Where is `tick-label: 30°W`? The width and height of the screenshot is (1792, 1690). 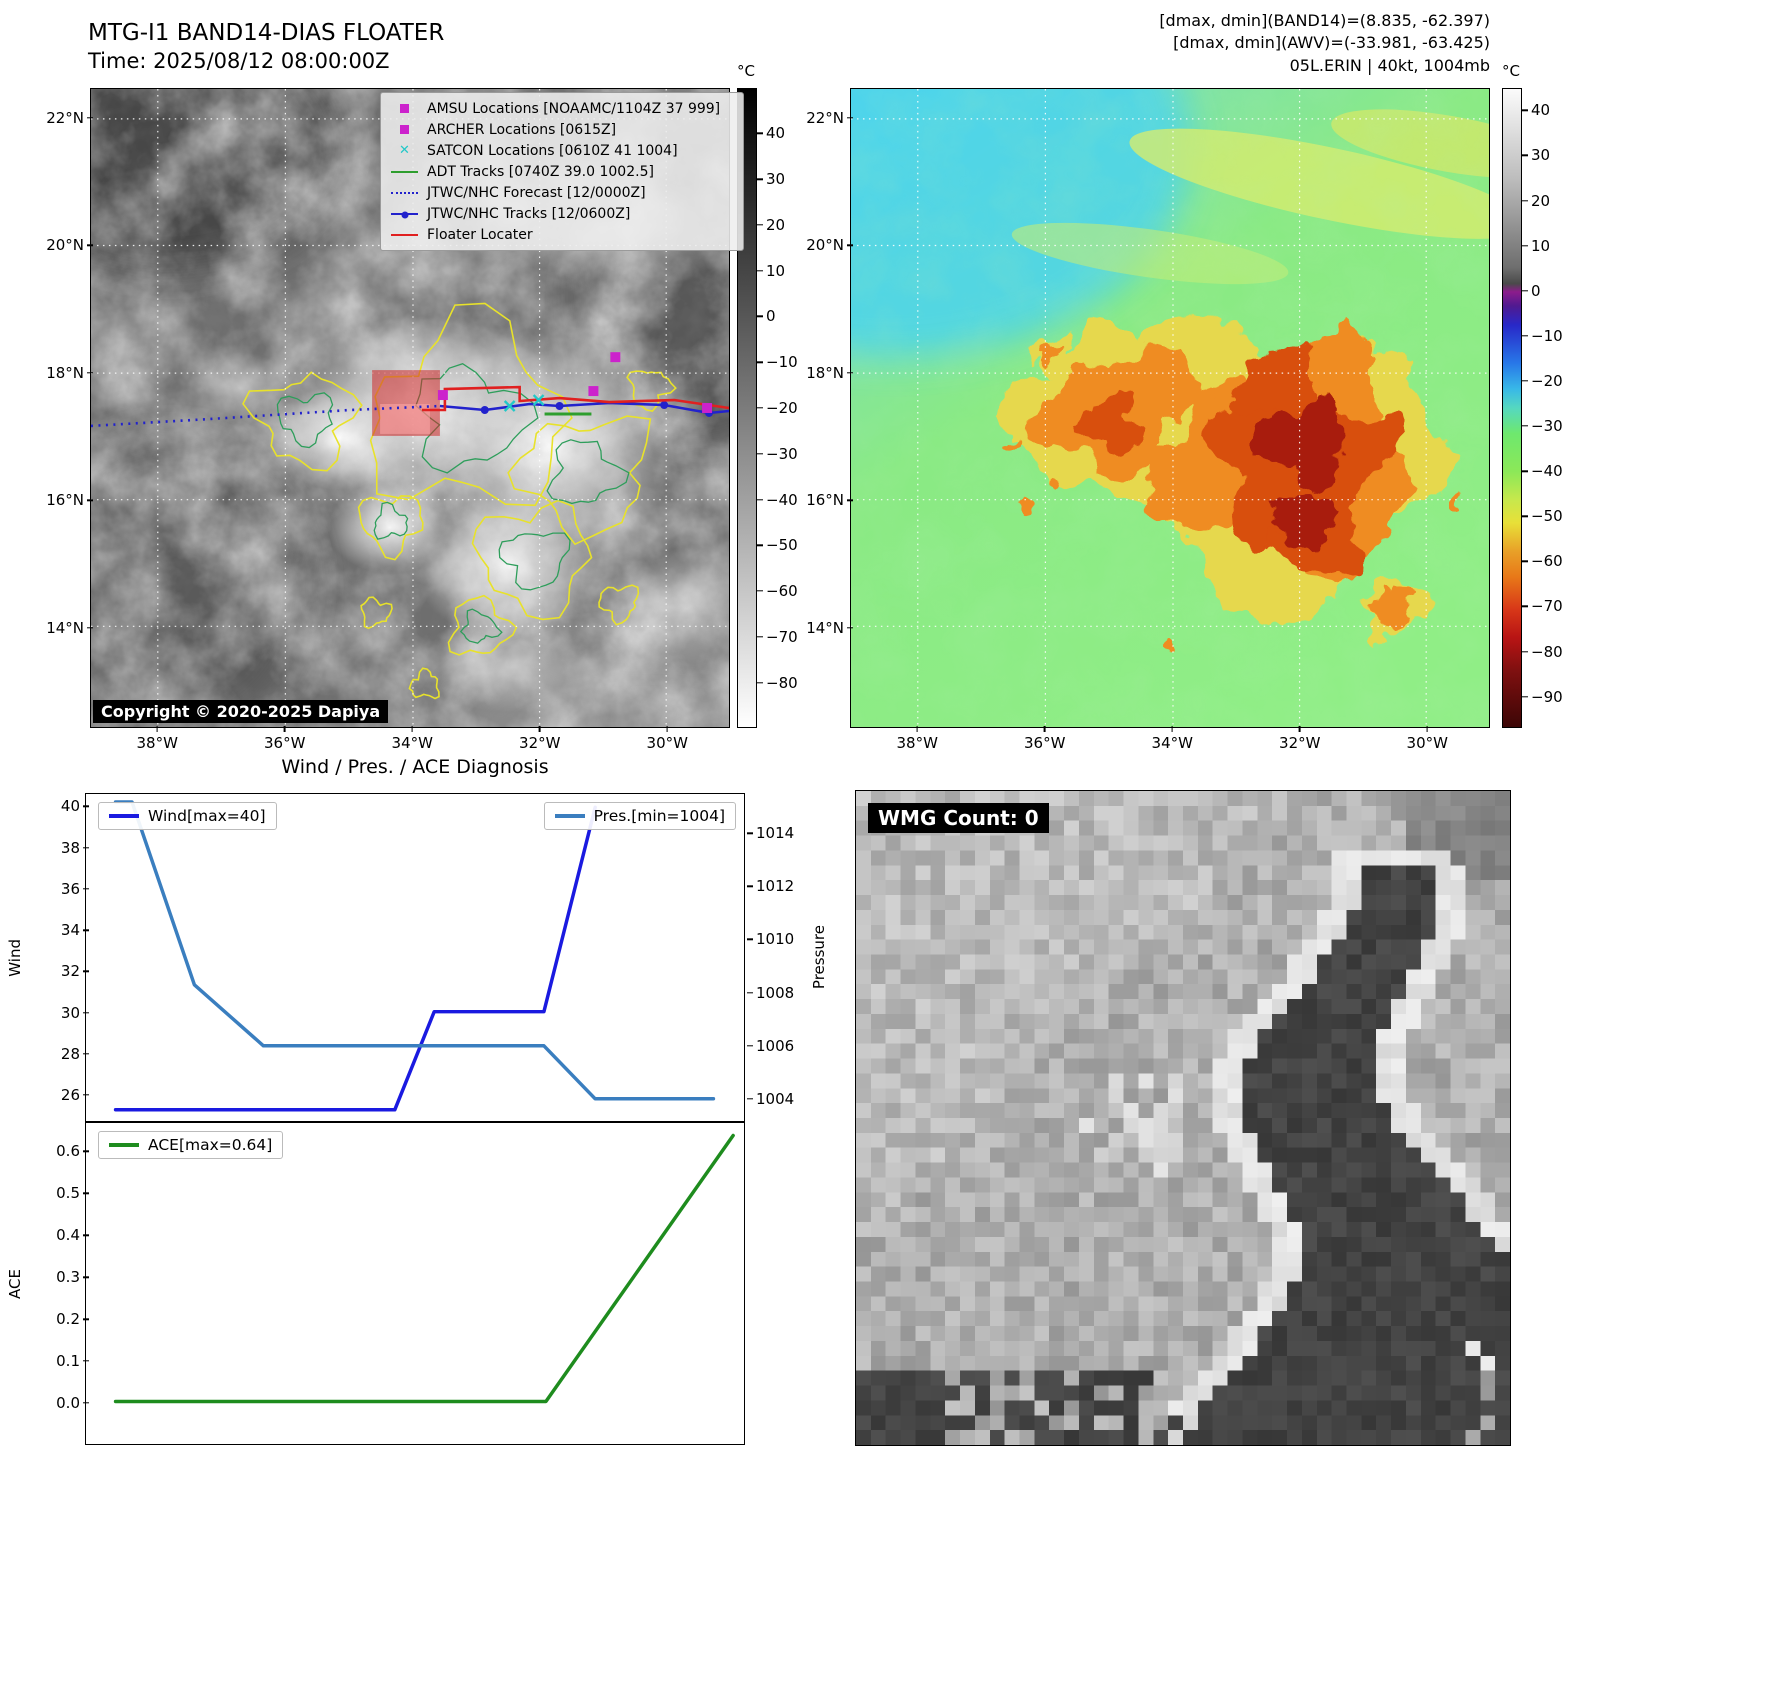
tick-label: 30°W is located at coordinates (667, 743).